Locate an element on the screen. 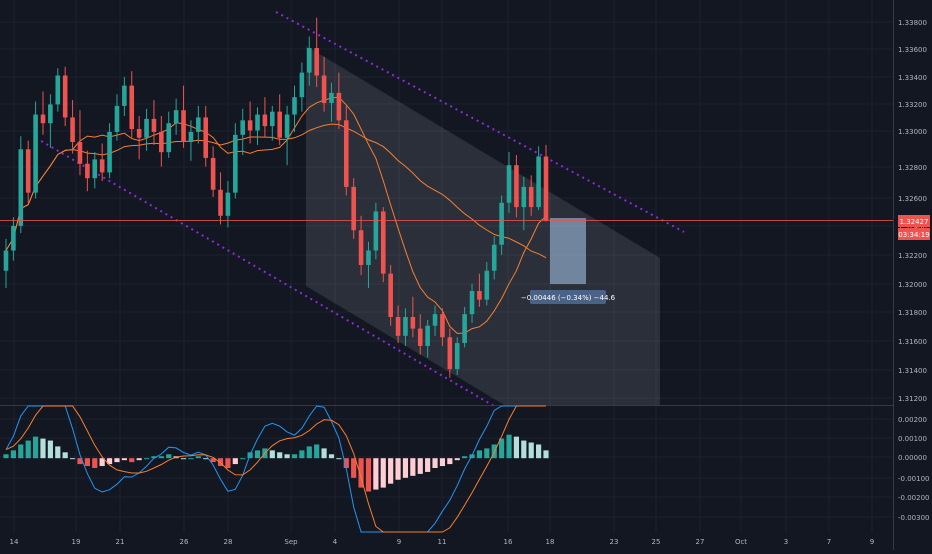 The width and height of the screenshot is (932, 554). macd-pane is located at coordinates (276, 469).